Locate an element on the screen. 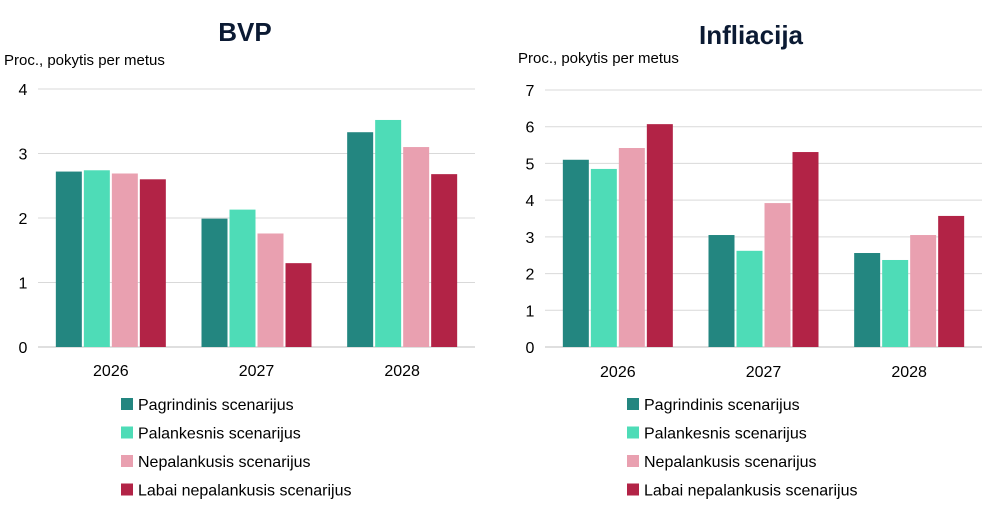 The image size is (995, 509). y-tick-label: 6 is located at coordinates (530, 128).